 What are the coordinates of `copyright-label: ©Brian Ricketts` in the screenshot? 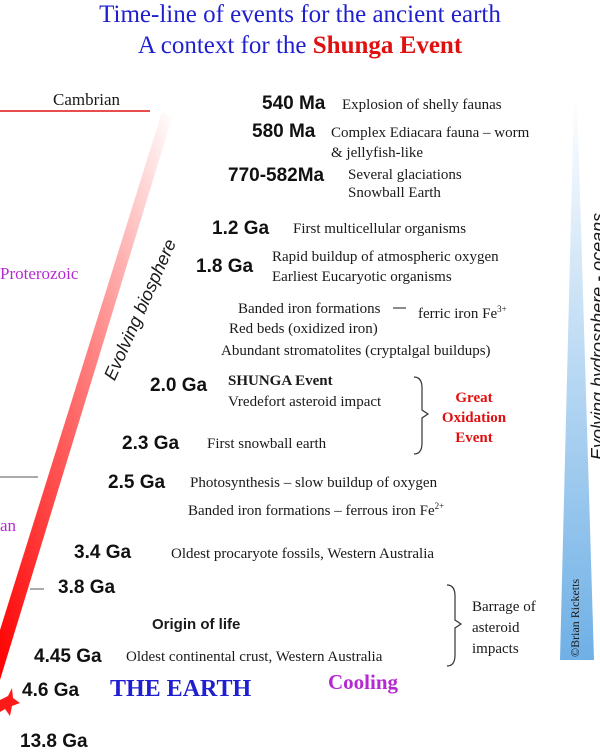 It's located at (575, 617).